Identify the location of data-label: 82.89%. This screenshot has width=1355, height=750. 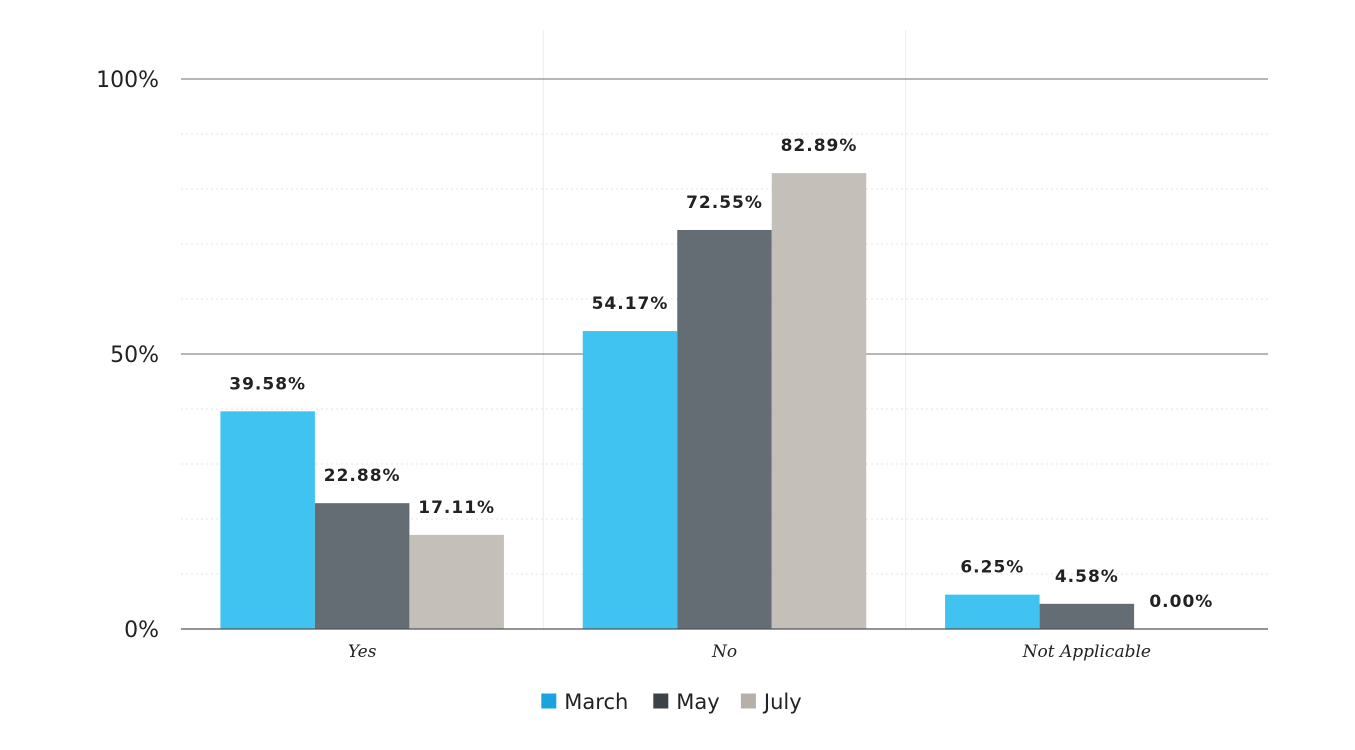
(819, 146).